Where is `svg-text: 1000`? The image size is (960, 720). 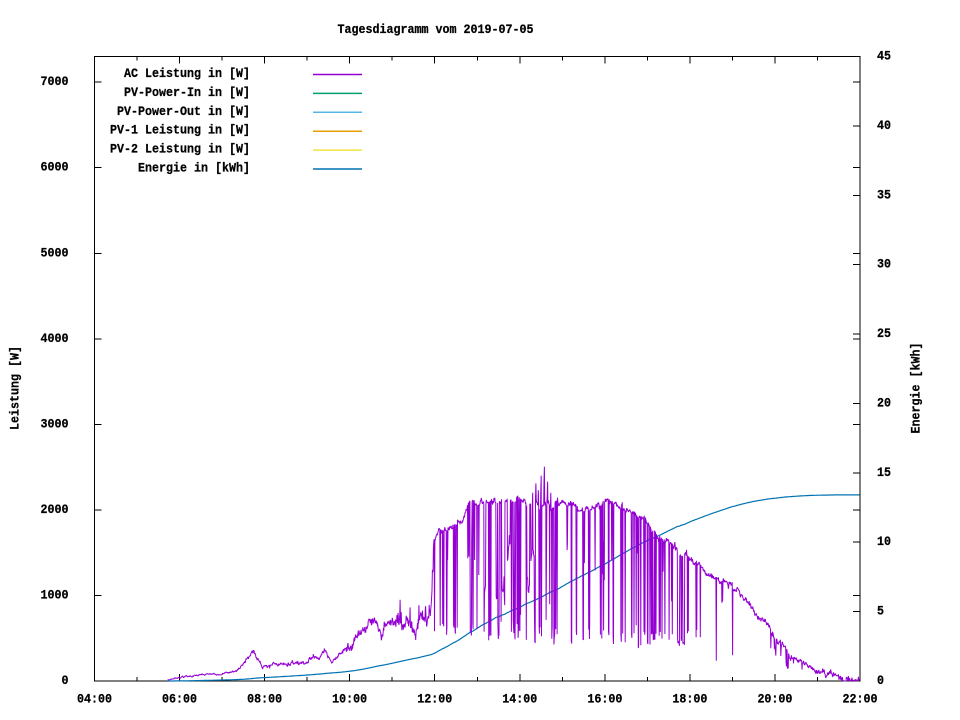 svg-text: 1000 is located at coordinates (55, 595).